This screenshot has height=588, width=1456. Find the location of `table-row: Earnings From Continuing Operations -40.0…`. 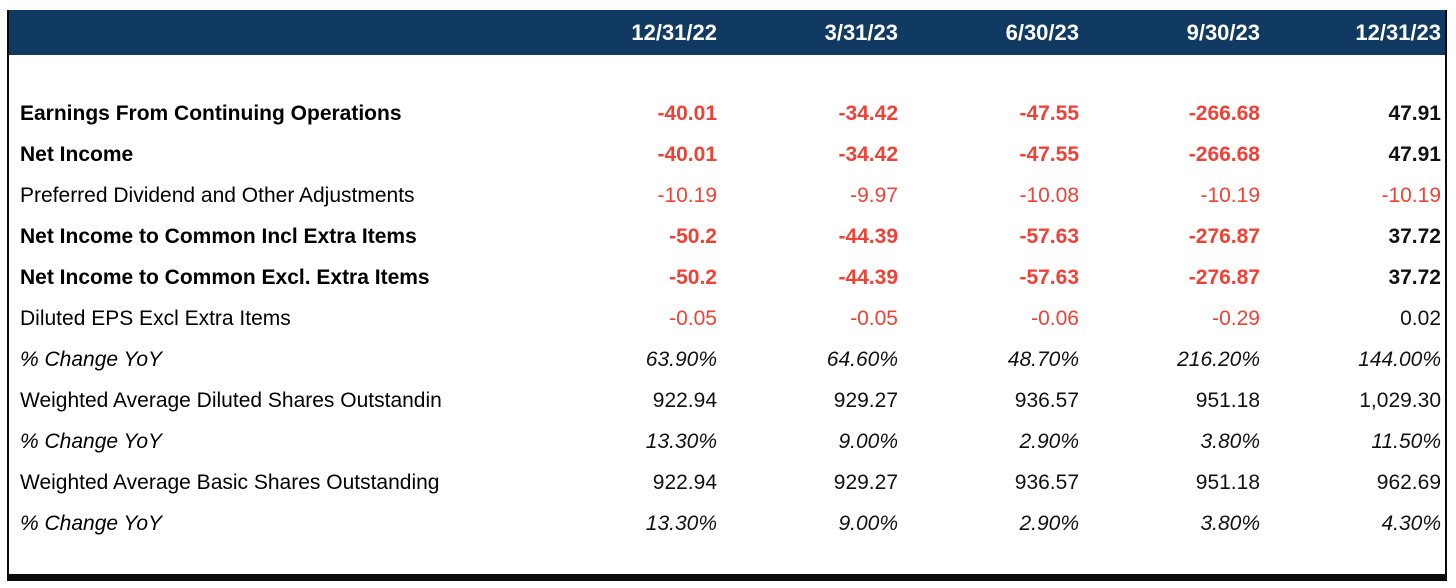

table-row: Earnings From Continuing Operations -40.0… is located at coordinates (727, 113).